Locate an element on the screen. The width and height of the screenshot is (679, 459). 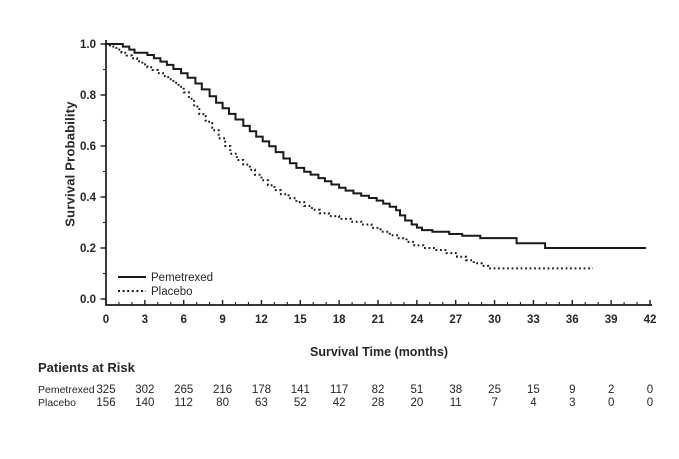
risk-count-pemetrexed-m15: 141 is located at coordinates (300, 390).